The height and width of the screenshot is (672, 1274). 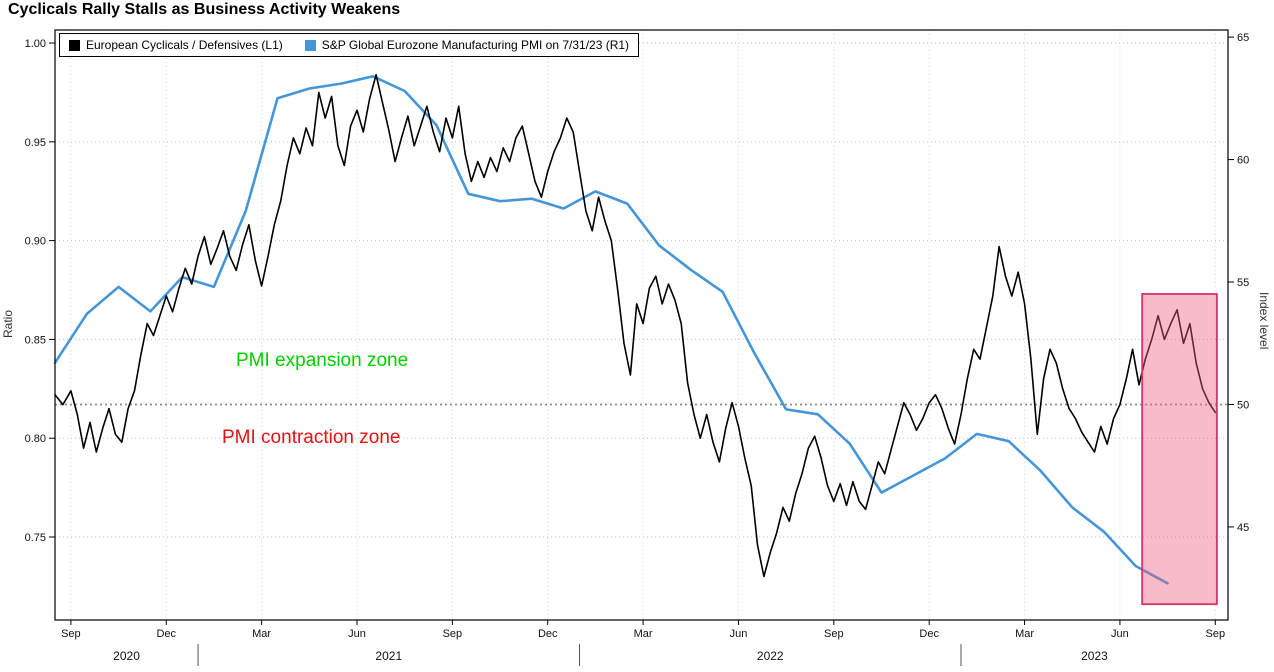 What do you see at coordinates (1243, 405) in the screenshot?
I see `svg-text: 50` at bounding box center [1243, 405].